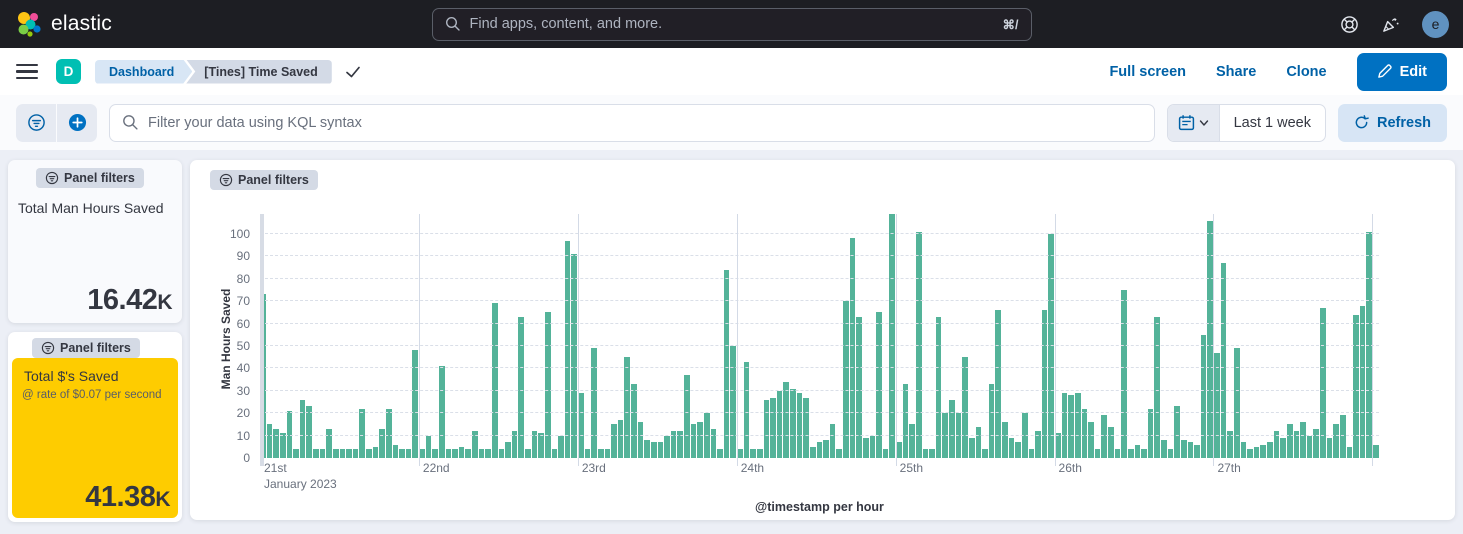  Describe the element at coordinates (1272, 122) in the screenshot. I see `time-range-value: Last 1 week` at that location.